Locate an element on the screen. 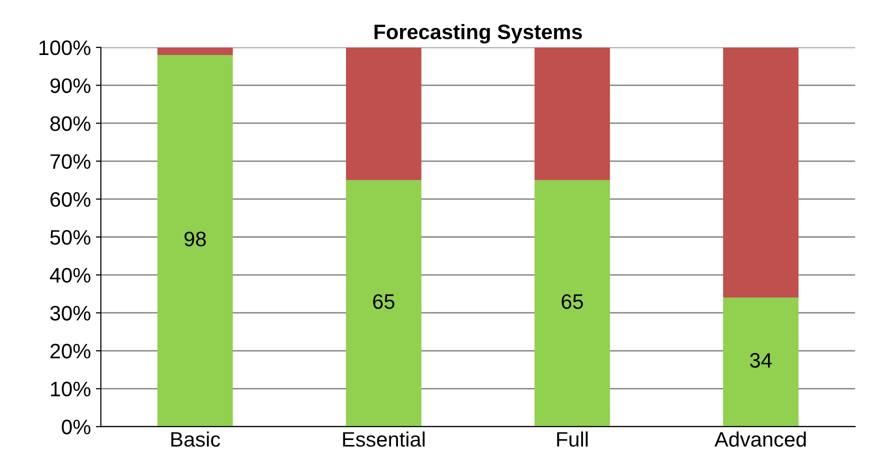 The height and width of the screenshot is (474, 877). data-label: 98 is located at coordinates (195, 239).